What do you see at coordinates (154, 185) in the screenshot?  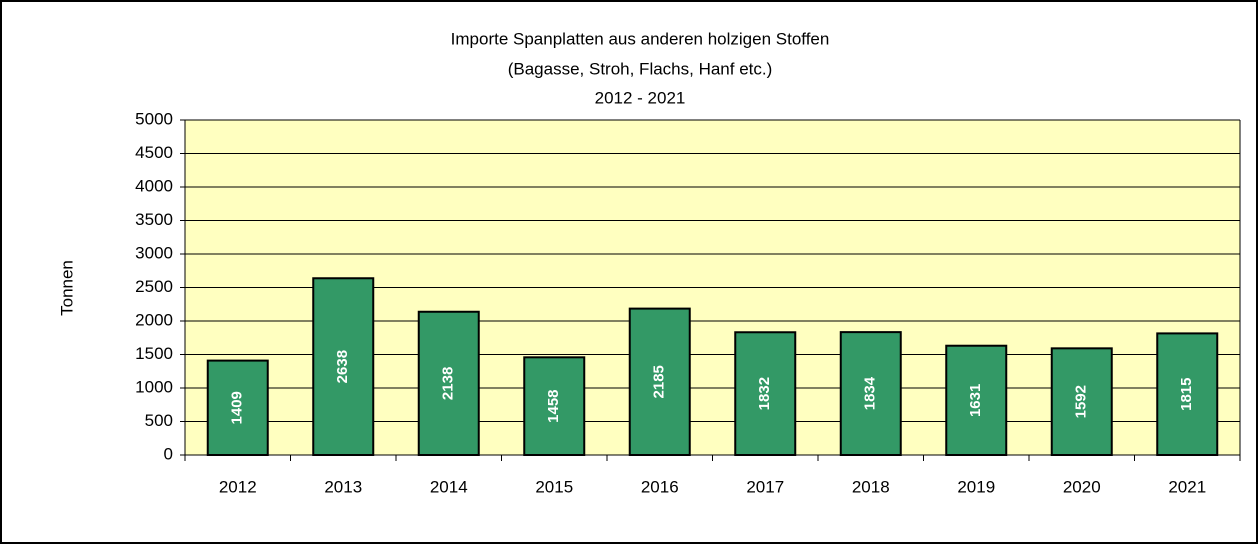 I see `y-tick-label: 4000` at bounding box center [154, 185].